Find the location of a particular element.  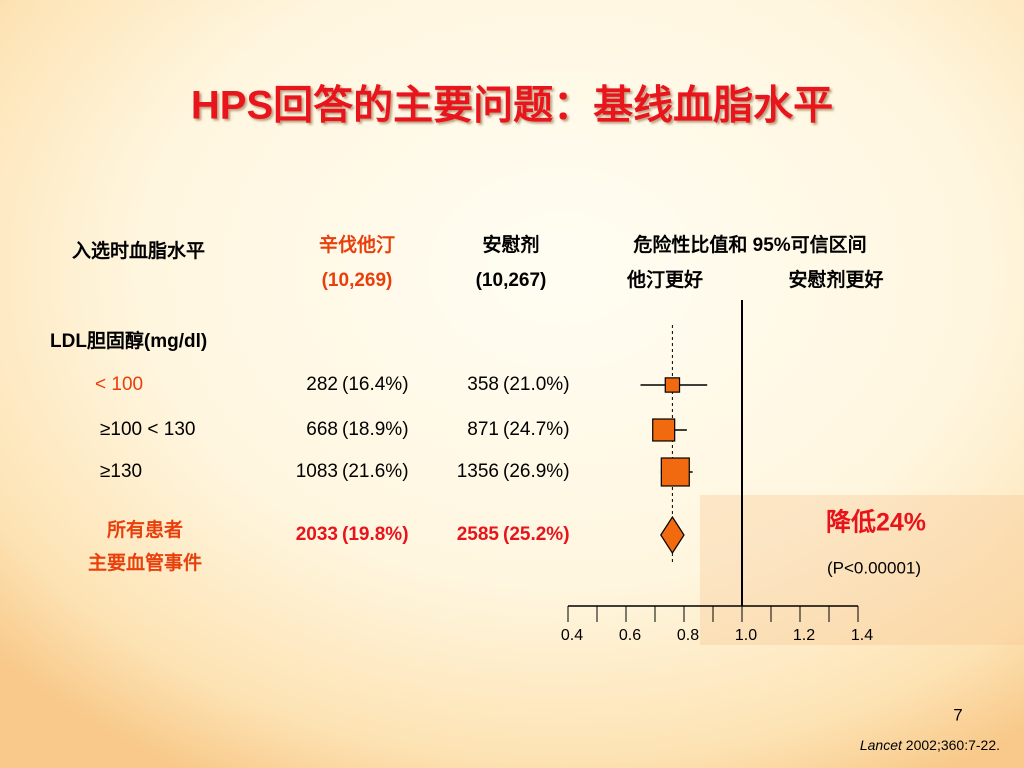

row-label: ≥100 < 130 is located at coordinates (147, 429).